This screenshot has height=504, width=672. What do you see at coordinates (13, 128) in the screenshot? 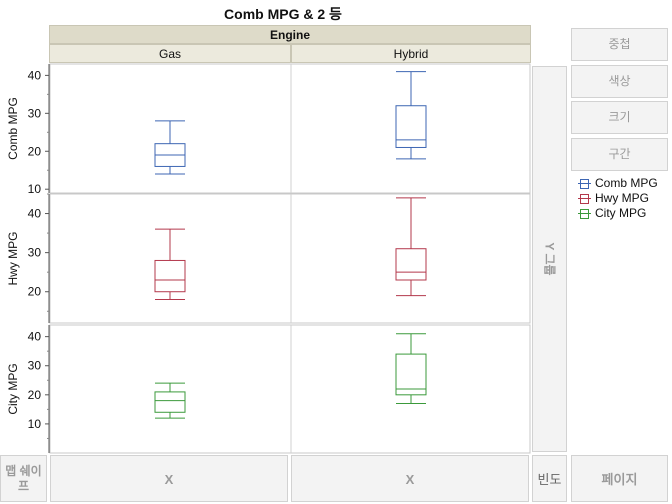
I see `y-axis-label: Comb MPG` at bounding box center [13, 128].